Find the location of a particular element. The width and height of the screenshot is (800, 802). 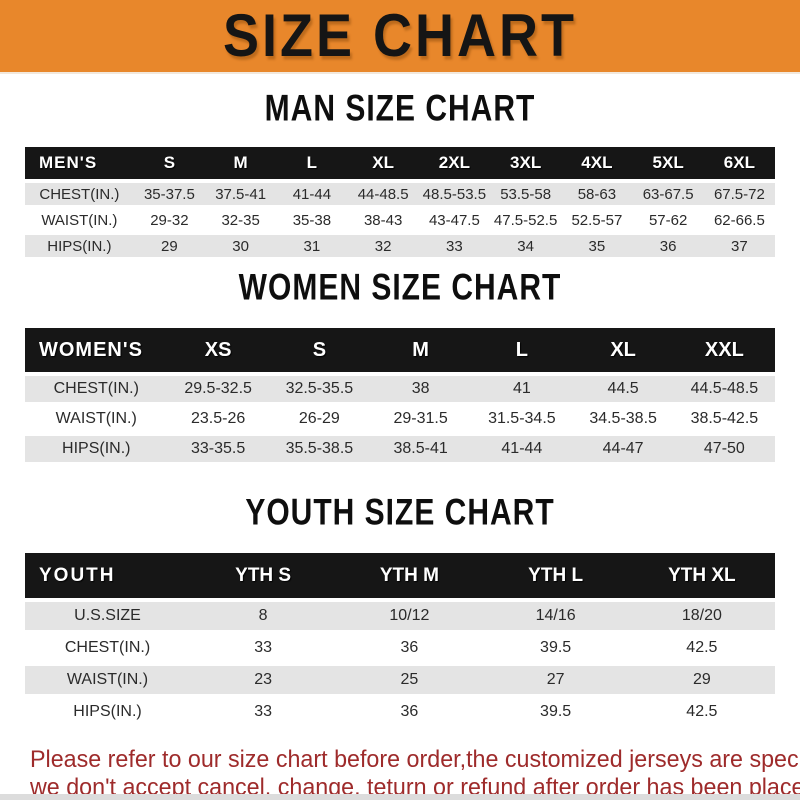

value-cell: 31.5-34.5 is located at coordinates (522, 419).